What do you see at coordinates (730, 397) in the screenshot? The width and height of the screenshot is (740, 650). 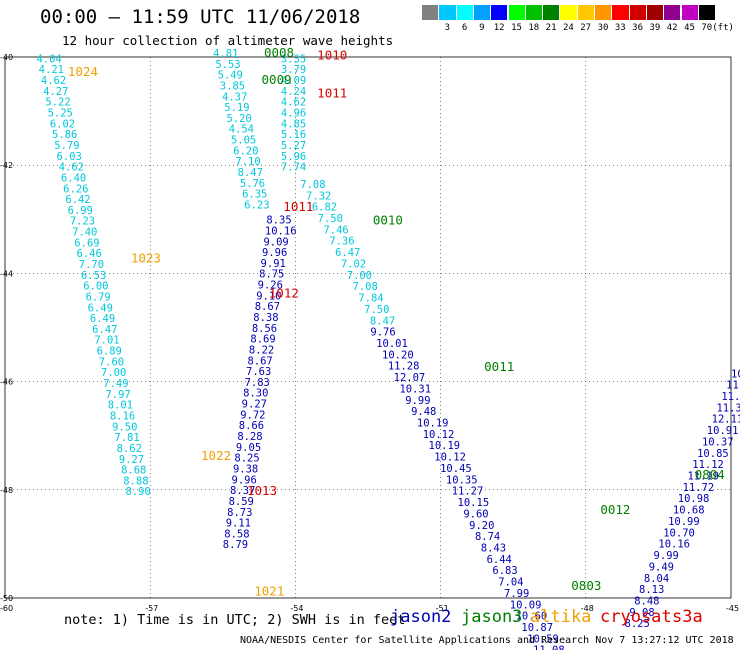 I see `wave-height-value: 11.46` at bounding box center [730, 397].